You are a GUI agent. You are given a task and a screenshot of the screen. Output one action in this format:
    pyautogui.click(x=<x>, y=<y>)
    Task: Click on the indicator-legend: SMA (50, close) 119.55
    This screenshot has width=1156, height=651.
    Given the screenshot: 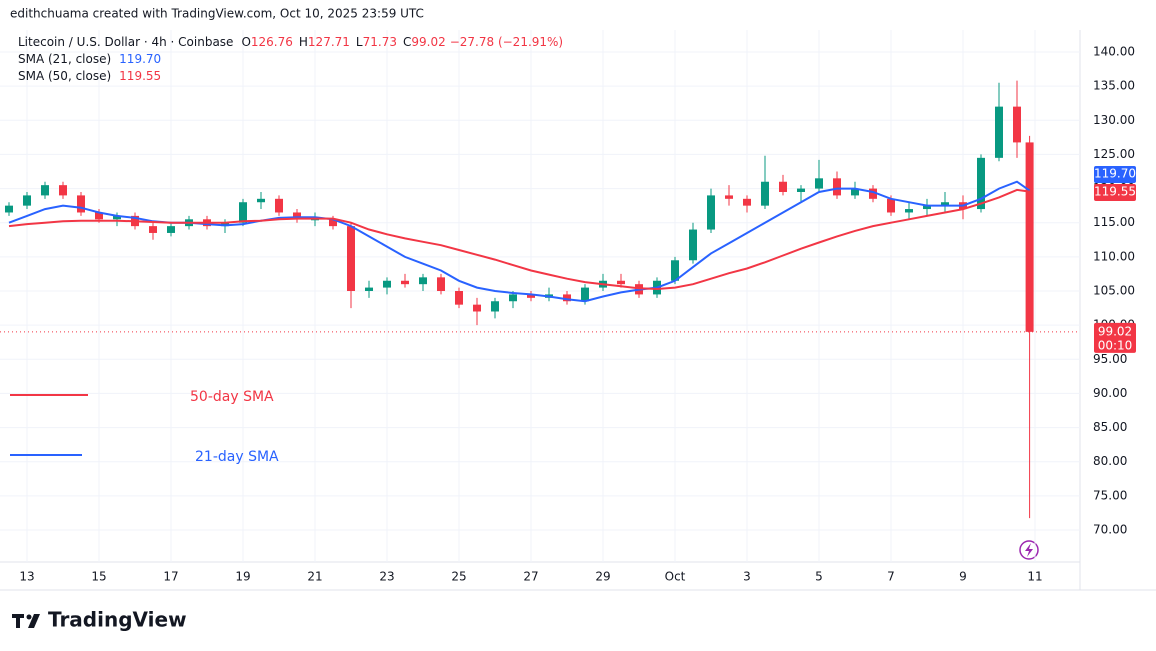 What is the action you would take?
    pyautogui.click(x=89, y=76)
    